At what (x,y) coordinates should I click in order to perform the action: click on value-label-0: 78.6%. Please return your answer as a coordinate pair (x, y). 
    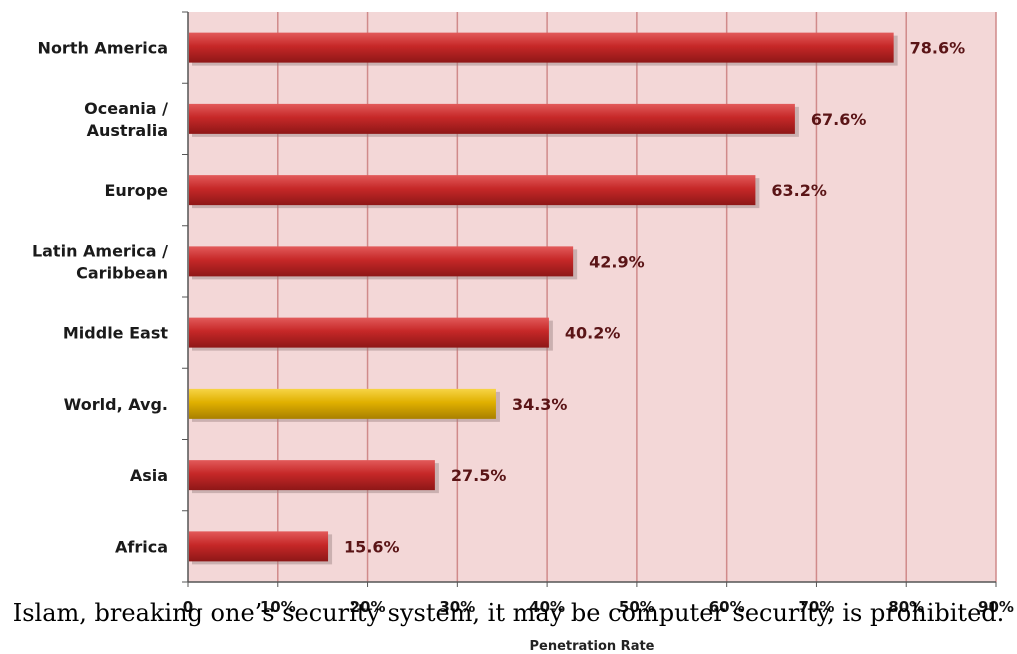
    Looking at the image, I should click on (938, 48).